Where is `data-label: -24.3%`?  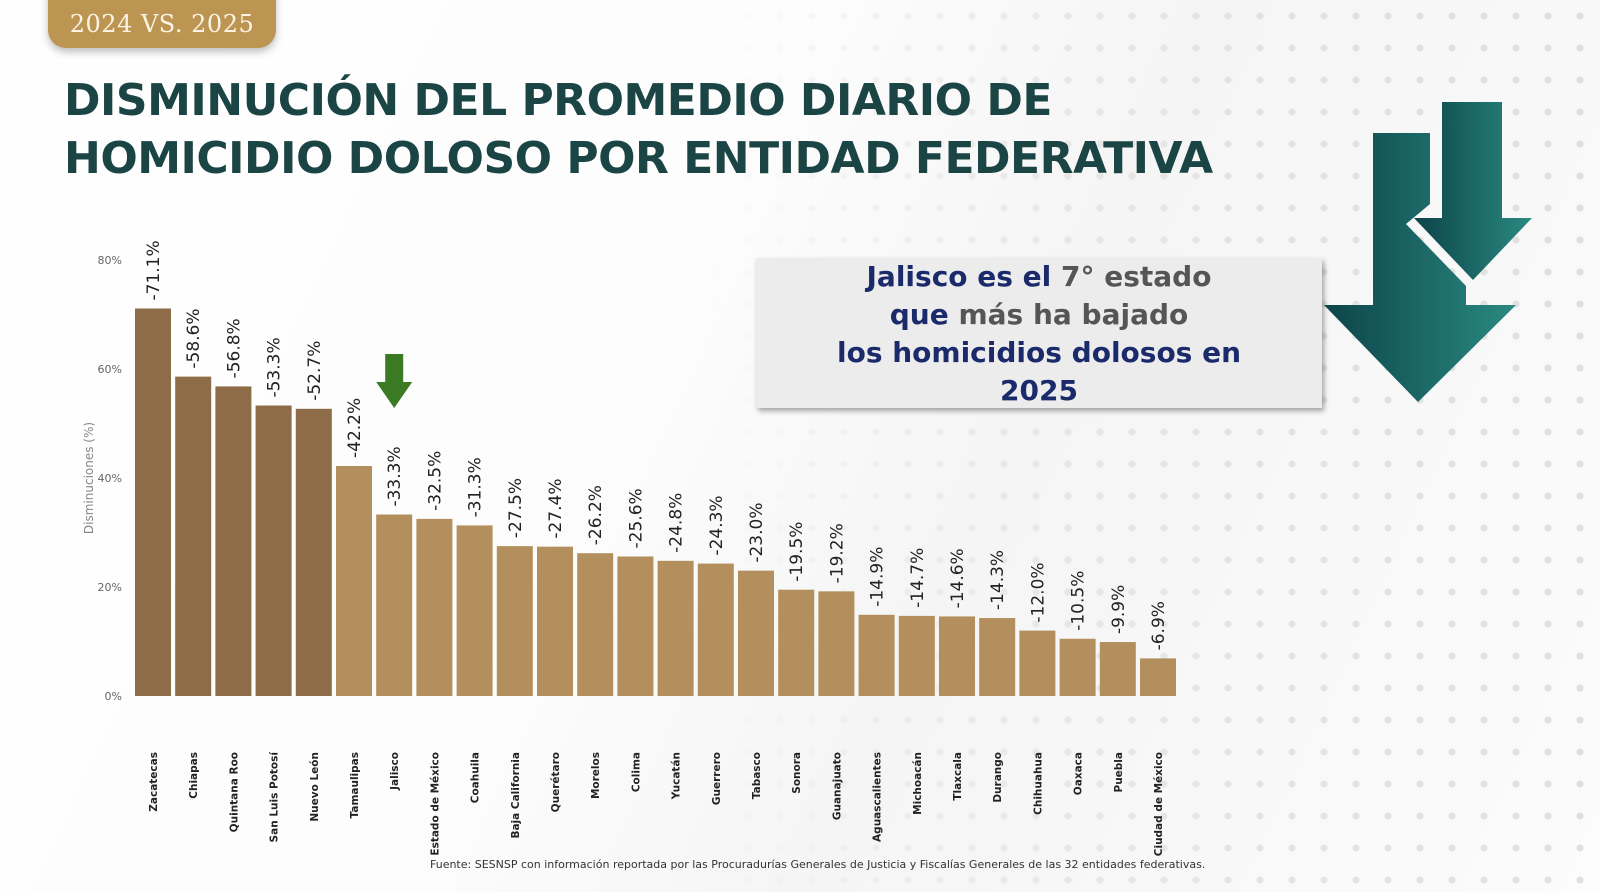
data-label: -24.3% is located at coordinates (717, 525).